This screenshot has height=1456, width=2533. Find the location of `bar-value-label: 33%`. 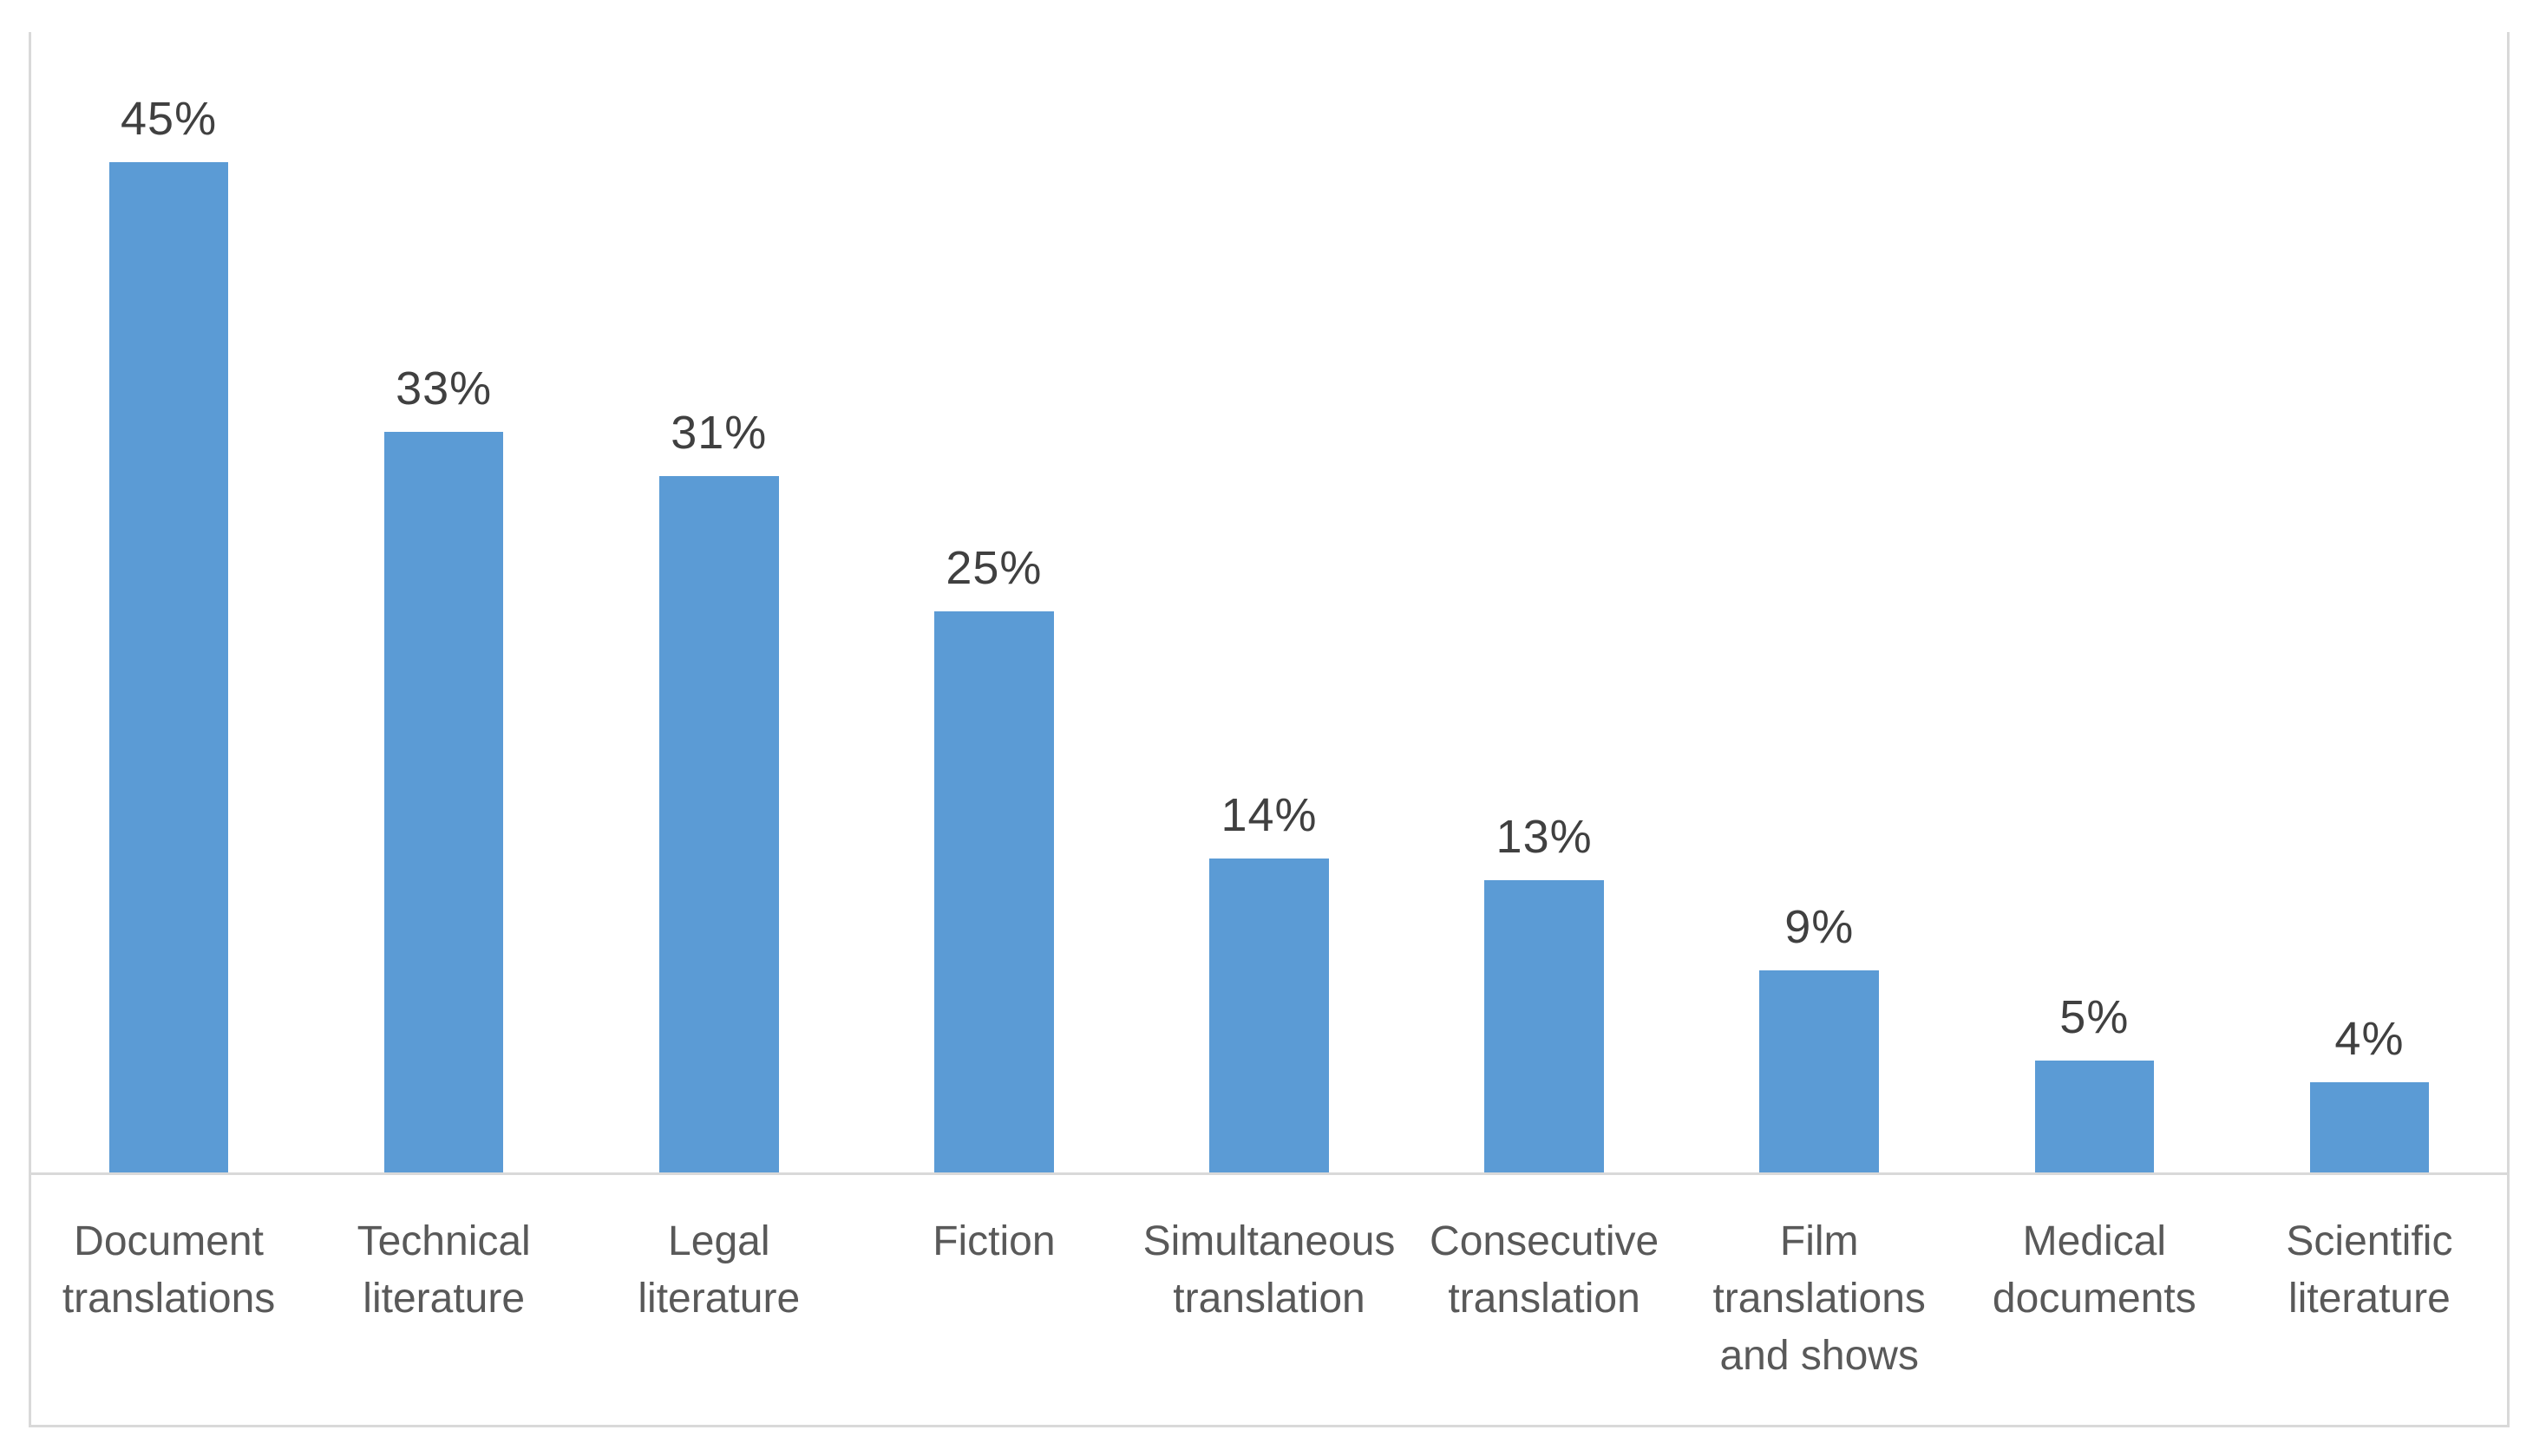

bar-value-label: 33% is located at coordinates (444, 388).